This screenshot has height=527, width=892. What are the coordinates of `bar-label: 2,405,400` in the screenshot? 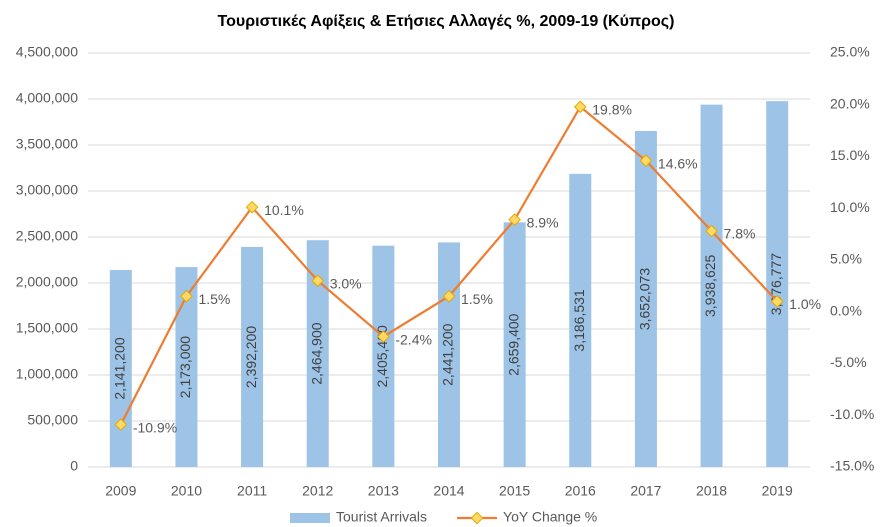 It's located at (382, 356).